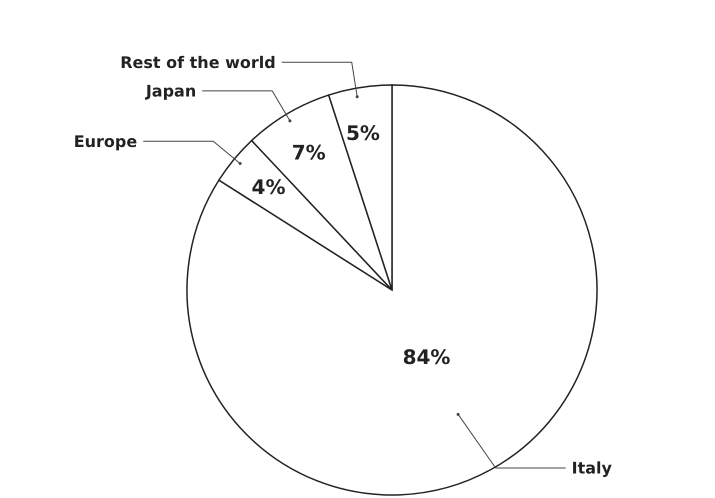 The image size is (715, 498). Describe the element at coordinates (106, 141) in the screenshot. I see `slice-label: Europe` at that location.